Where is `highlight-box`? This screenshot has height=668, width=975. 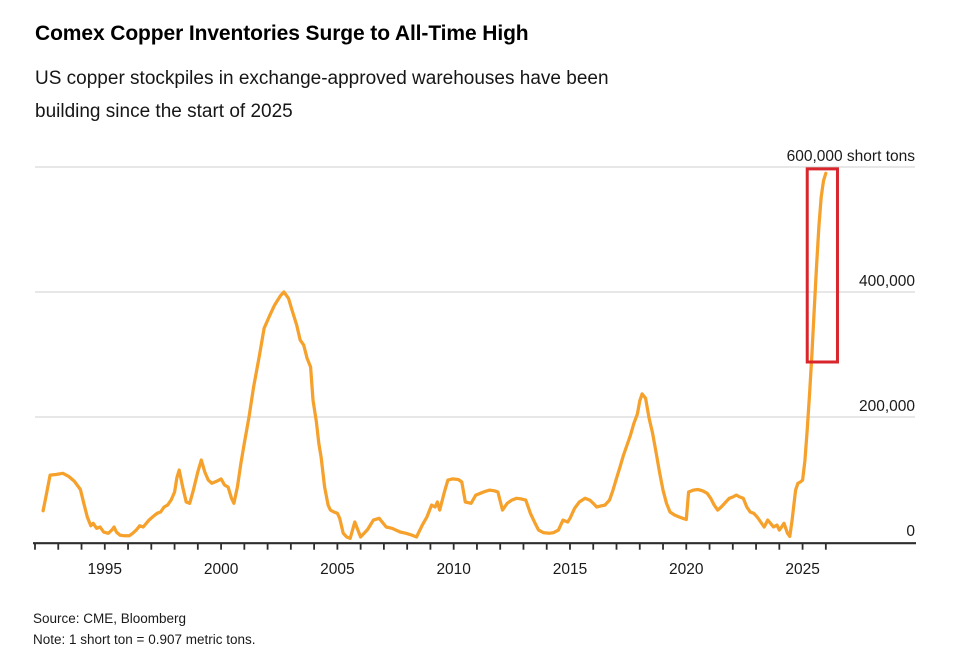
highlight-box is located at coordinates (822, 265).